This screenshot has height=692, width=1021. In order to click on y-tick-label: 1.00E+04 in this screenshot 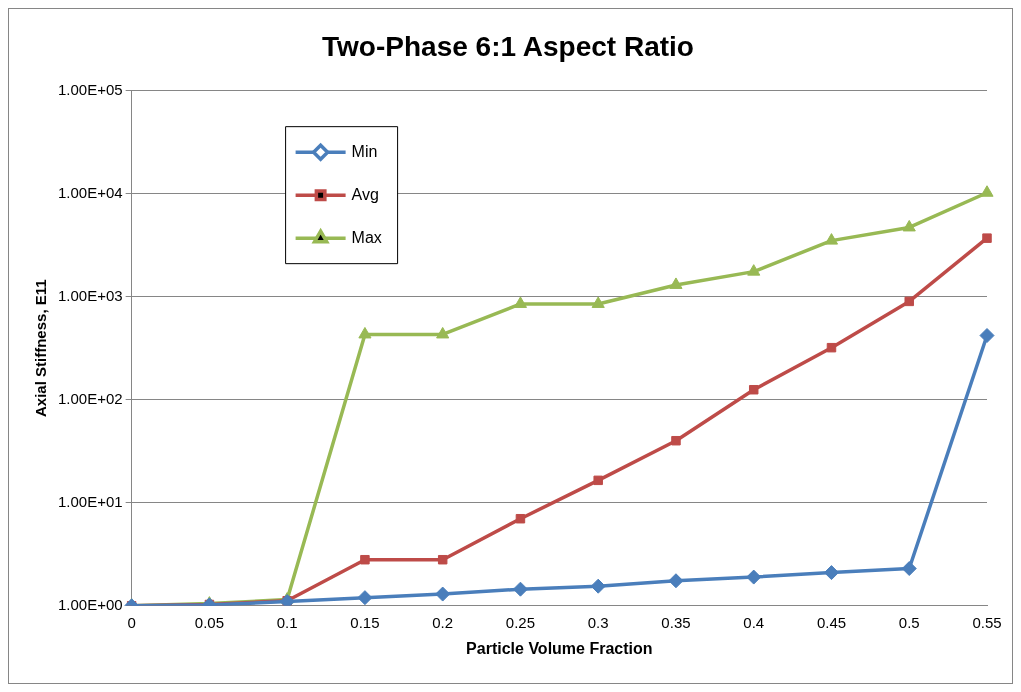, I will do `click(90, 192)`.